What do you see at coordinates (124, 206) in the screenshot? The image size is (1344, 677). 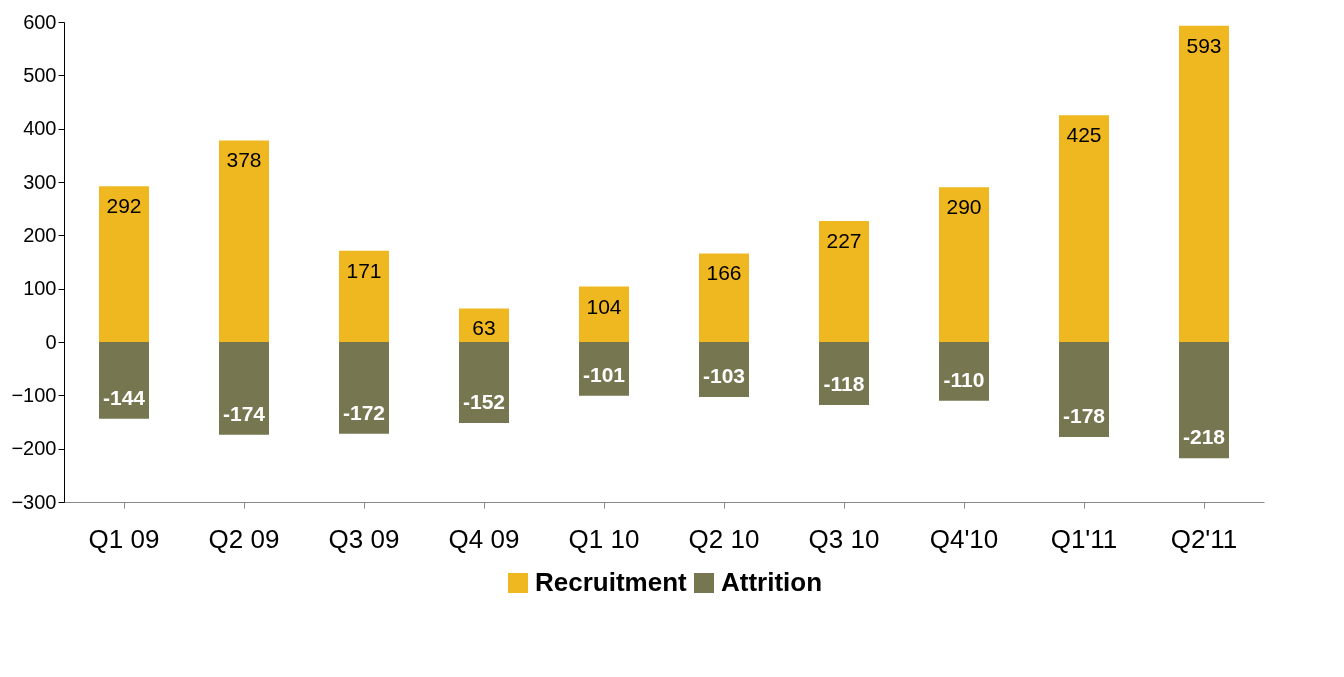 I see `data-label: 292` at bounding box center [124, 206].